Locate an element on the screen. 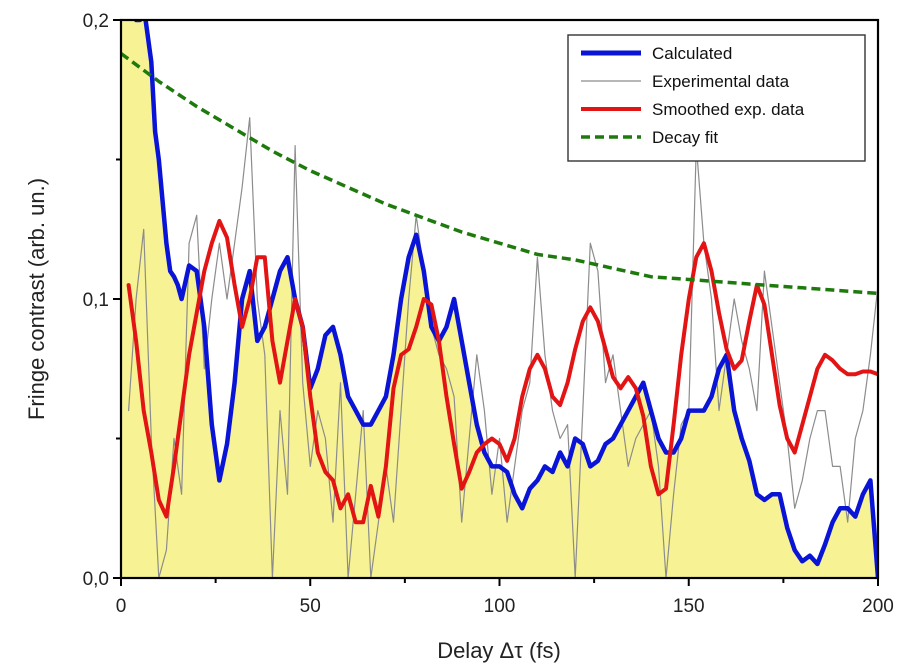  legend-label-calculated: Calculated is located at coordinates (692, 53).